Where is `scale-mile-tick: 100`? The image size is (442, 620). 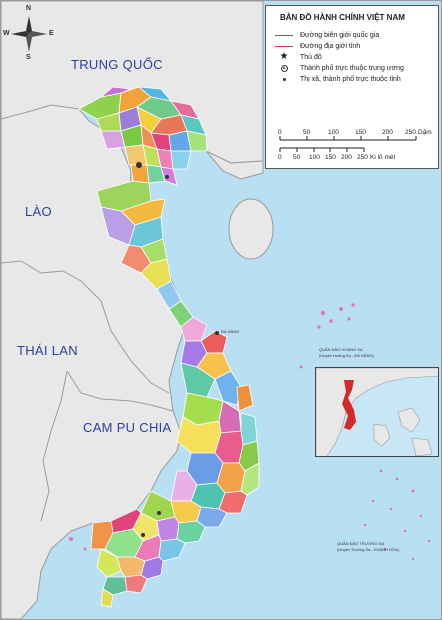
scale-mile-tick: 100 is located at coordinates (333, 132).